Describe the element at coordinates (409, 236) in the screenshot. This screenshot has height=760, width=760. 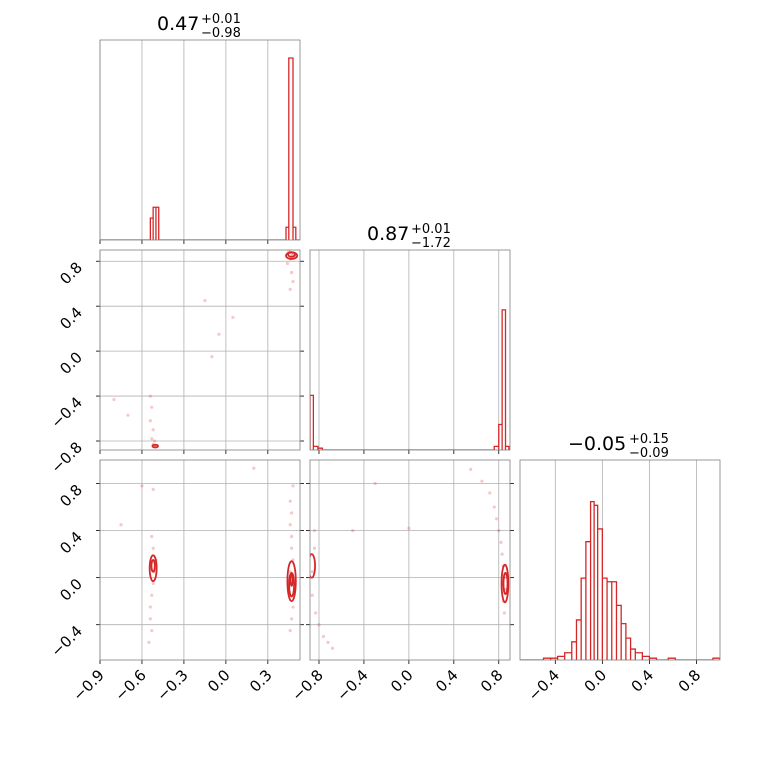
I see `title-param-1: 0.87 +0.01 −1.72` at that location.